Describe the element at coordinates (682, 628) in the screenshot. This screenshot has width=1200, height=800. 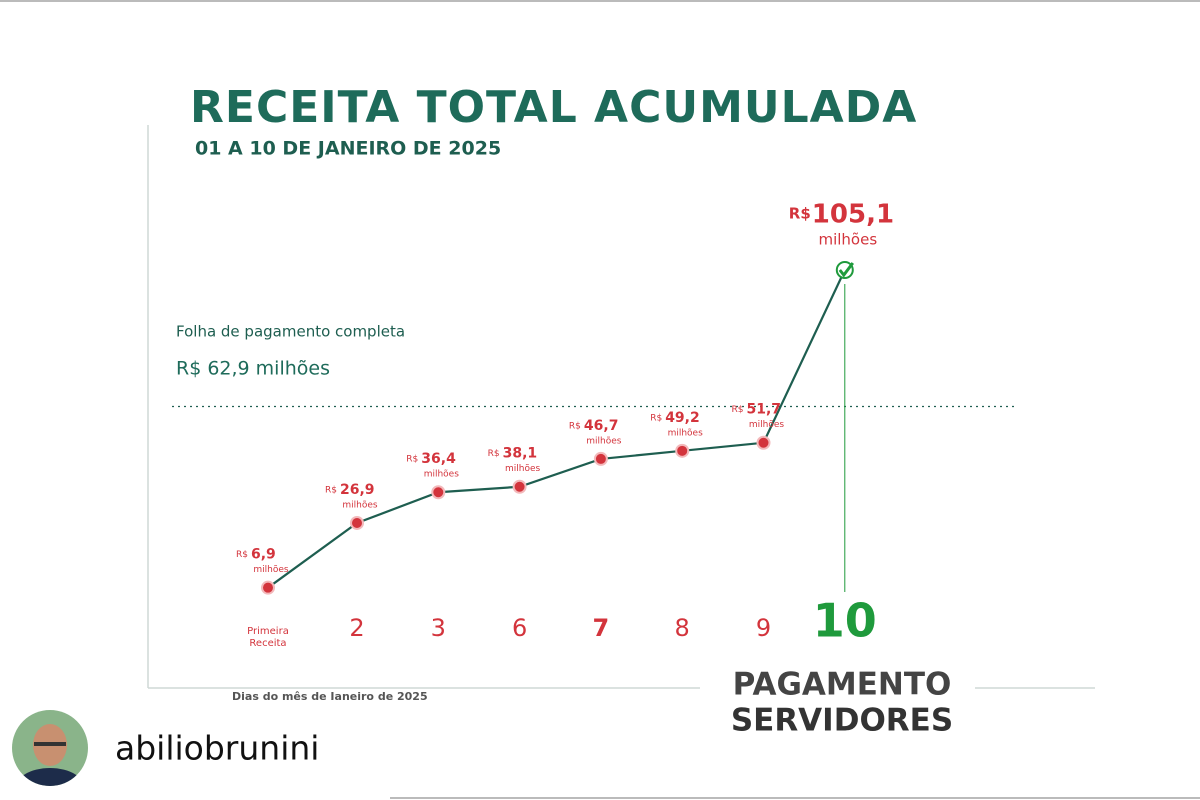
I see `x-tick-label: 8` at that location.